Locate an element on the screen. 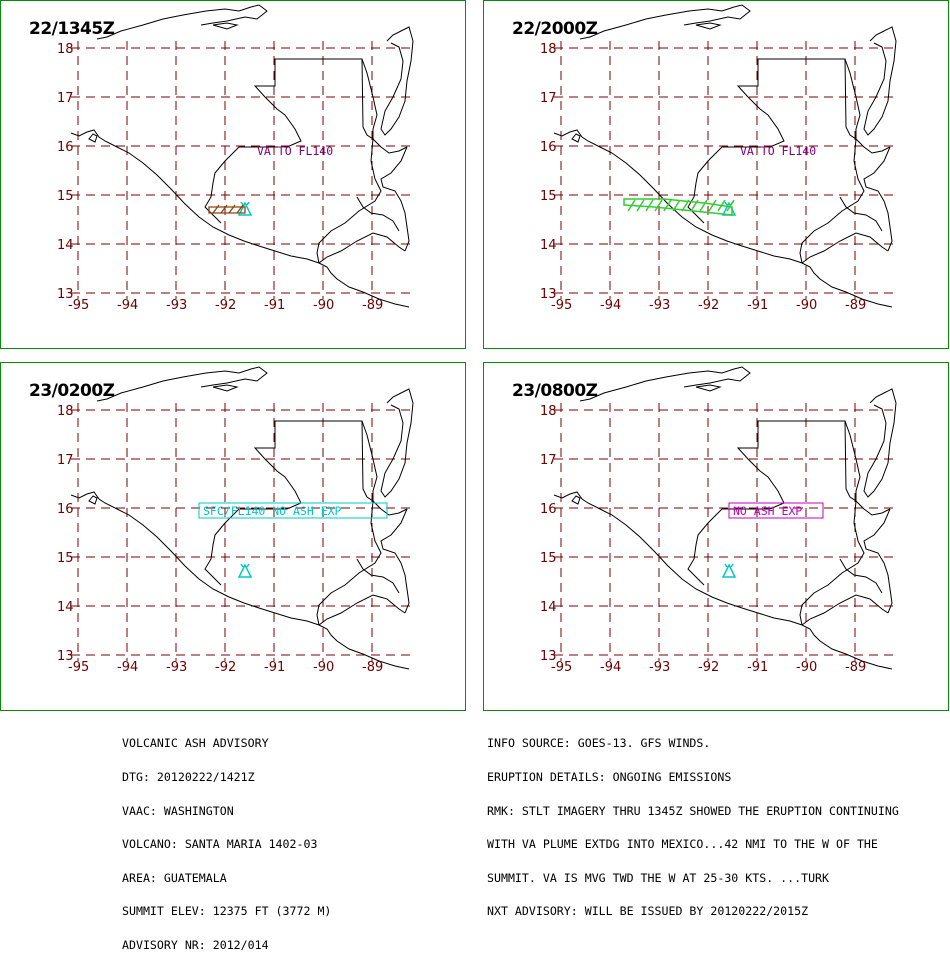 This screenshot has width=950, height=962. latitude-label: 18 is located at coordinates (65, 49).